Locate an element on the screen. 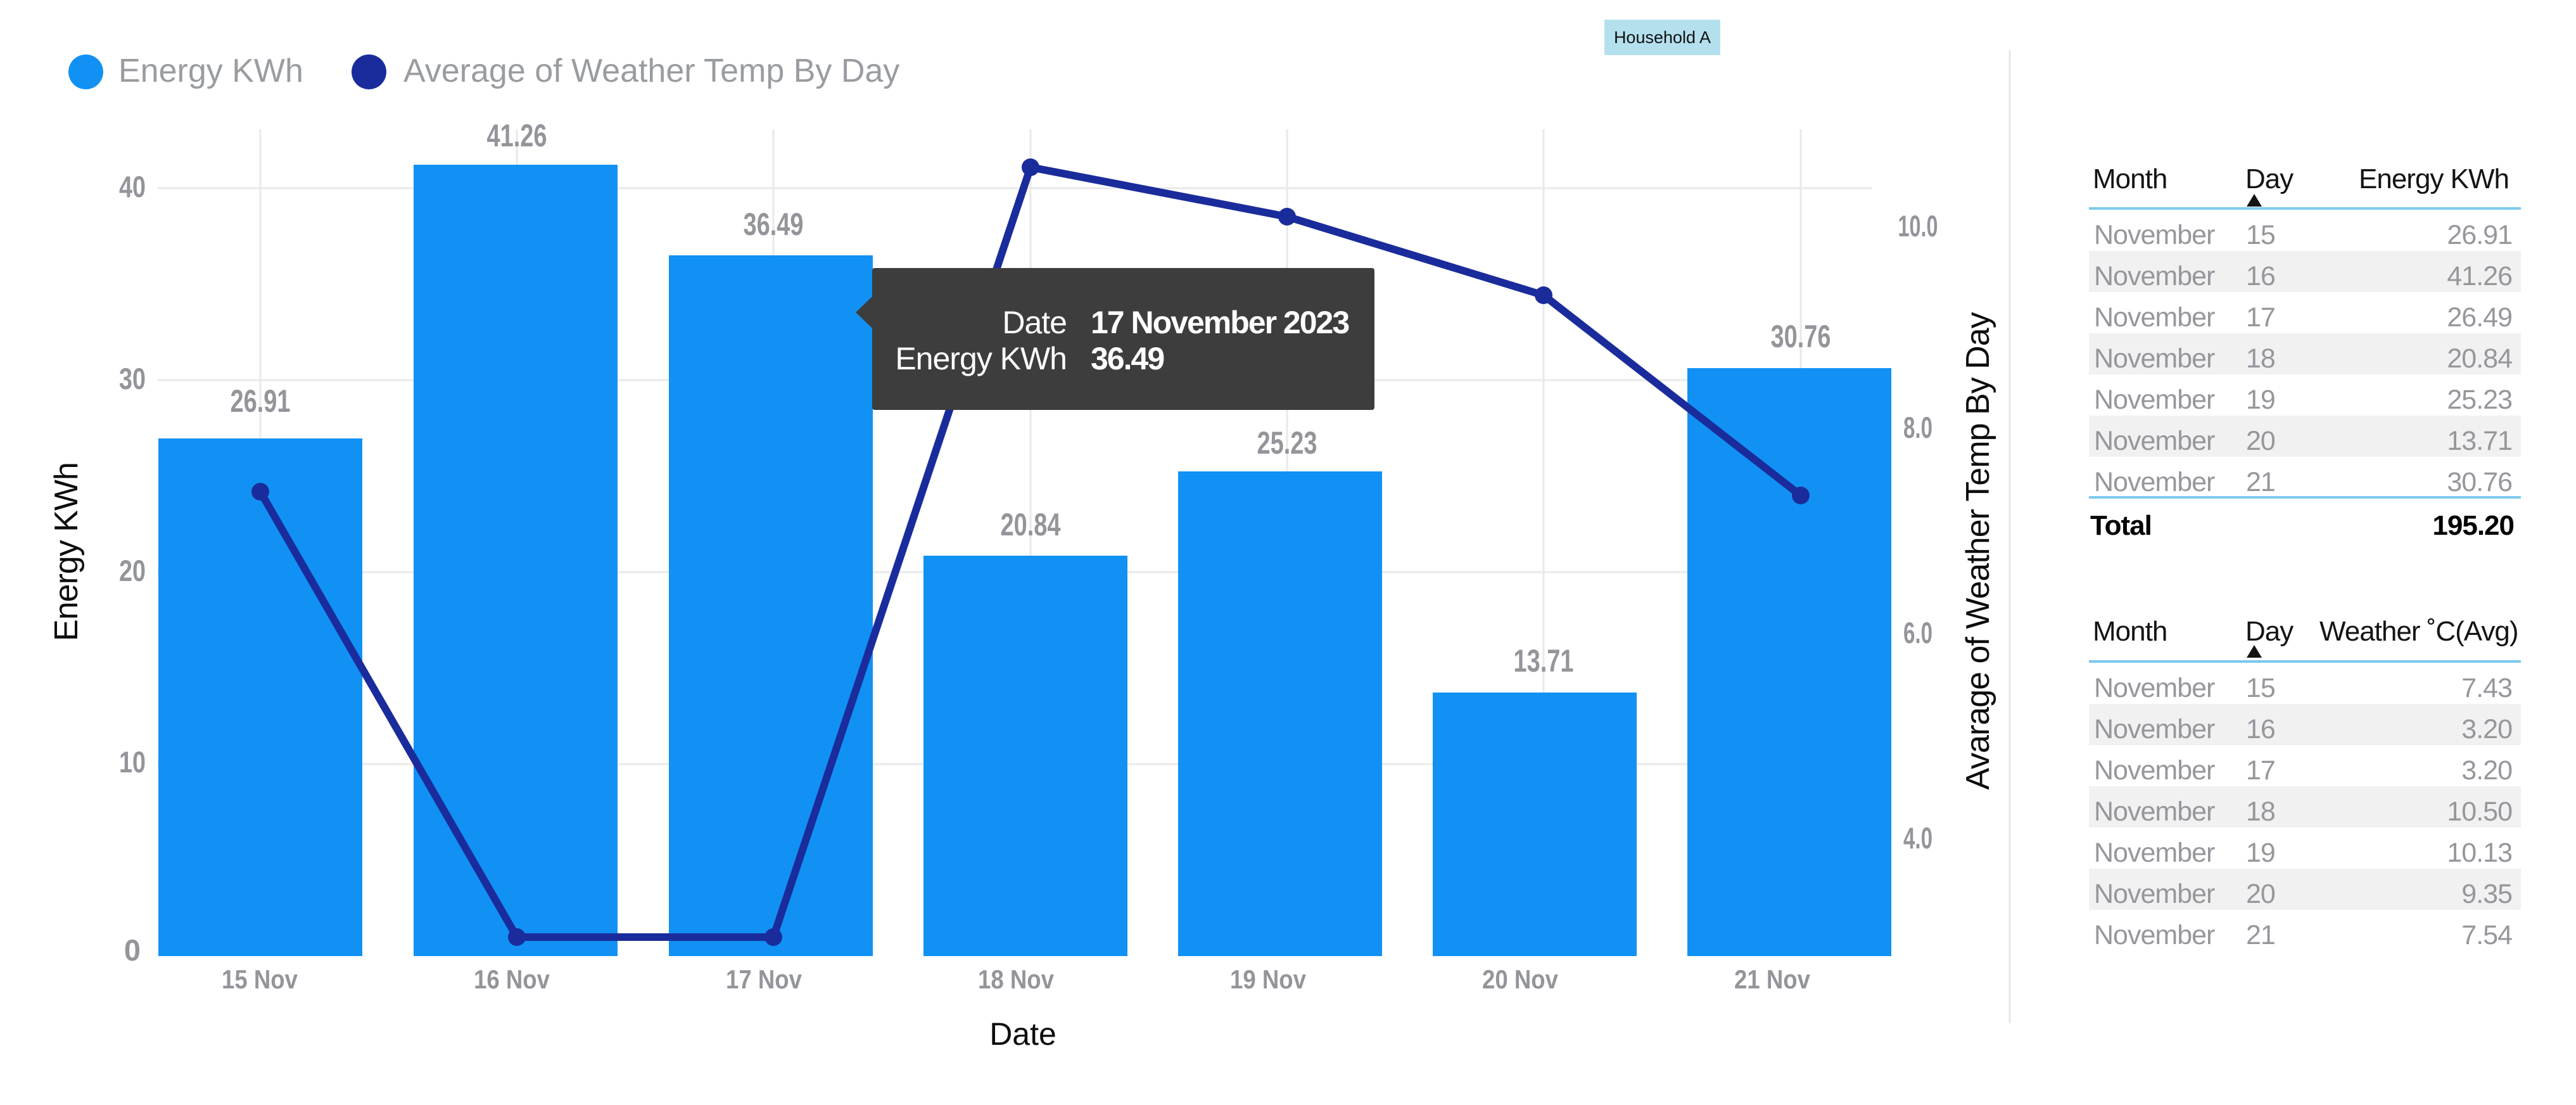 This screenshot has width=2576, height=1105. svg-text: 40 is located at coordinates (132, 186).